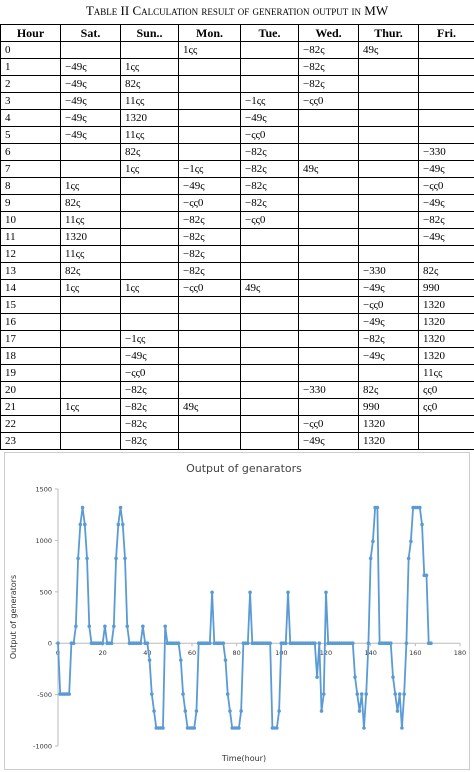 Image resolution: width=474 pixels, height=772 pixels. What do you see at coordinates (30, 118) in the screenshot?
I see `table-cell: 4` at bounding box center [30, 118].